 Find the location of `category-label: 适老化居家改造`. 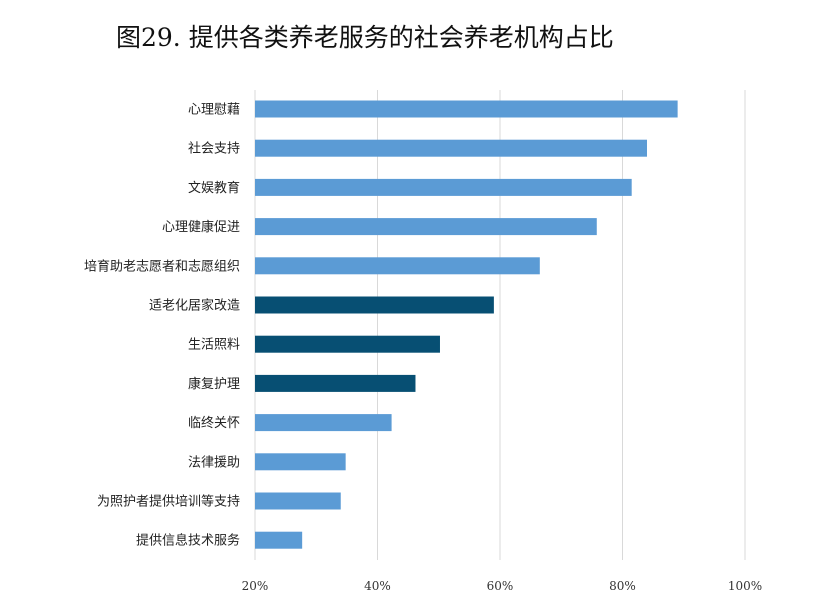

category-label: 适老化居家改造 is located at coordinates (194, 306).